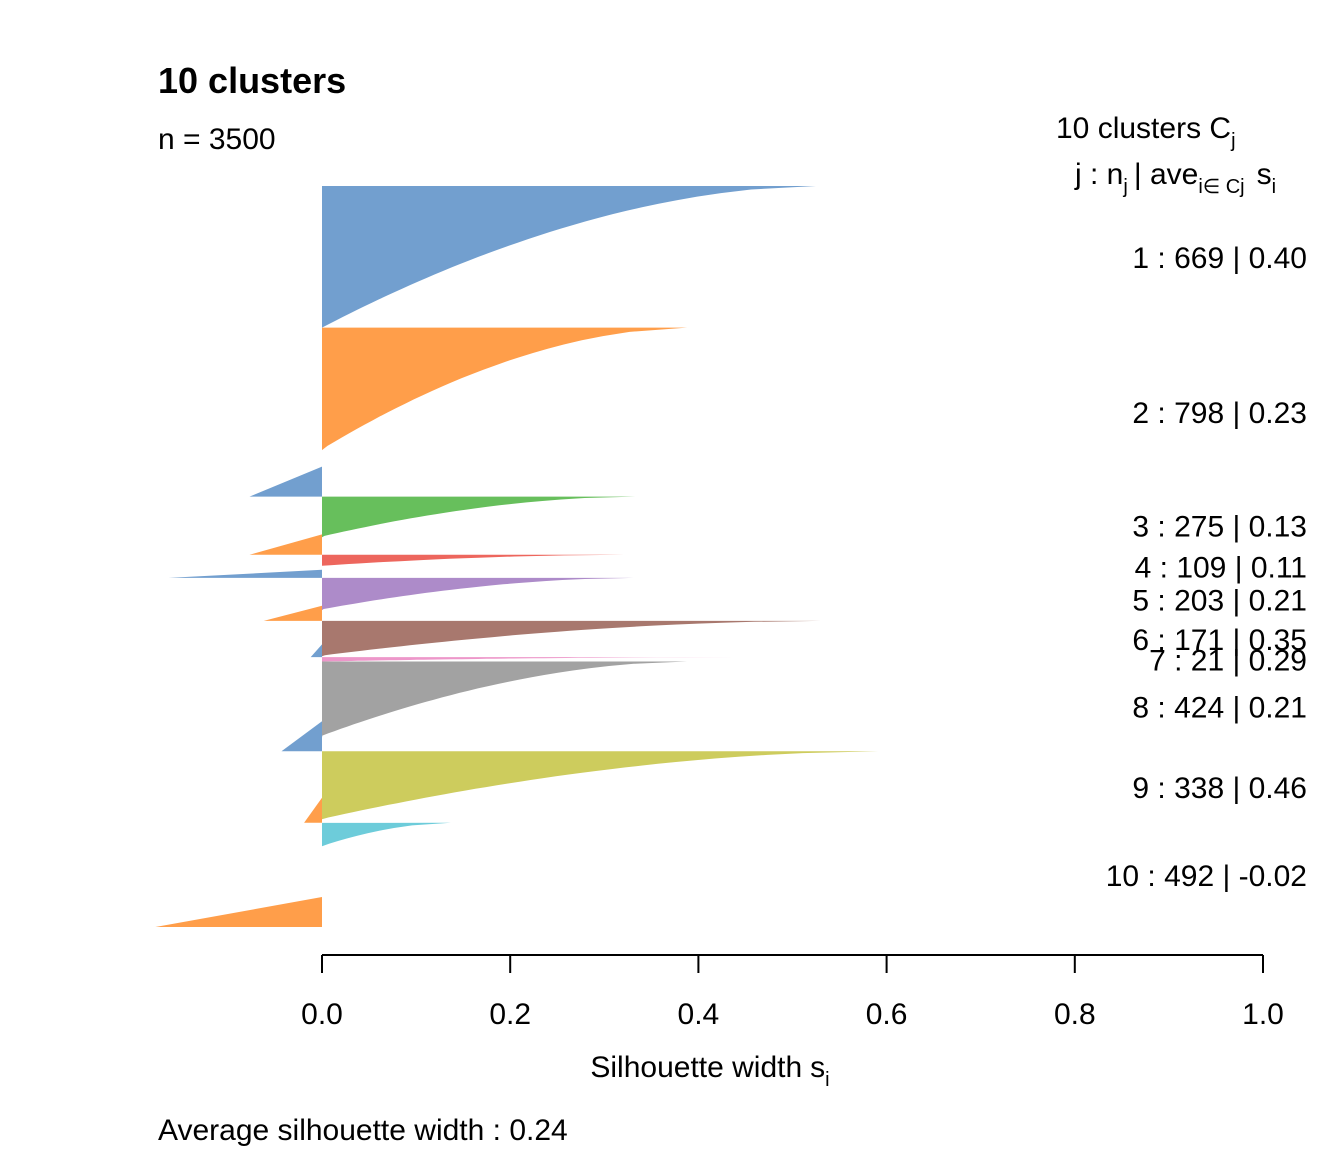  I want to click on cluster-label-7: 7 : 21 | 0.29, so click(1228, 660).